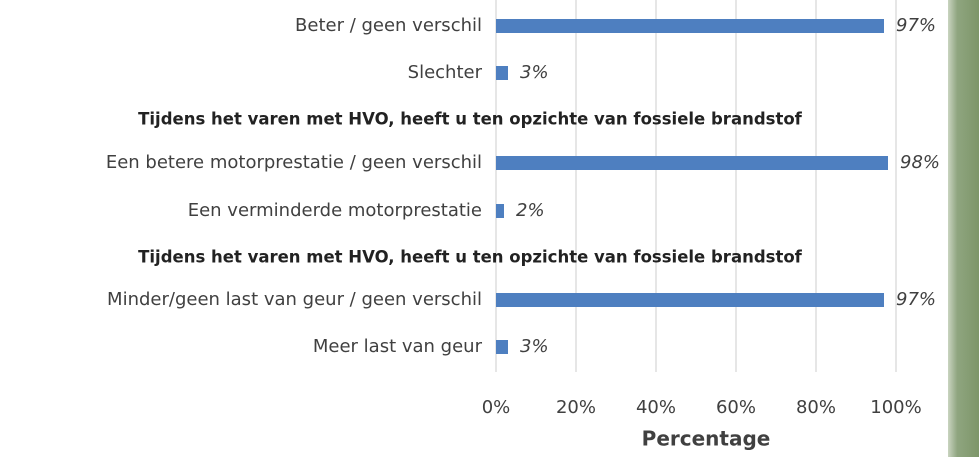  What do you see at coordinates (496, 407) in the screenshot?
I see `x-tick-label: 0%` at bounding box center [496, 407].